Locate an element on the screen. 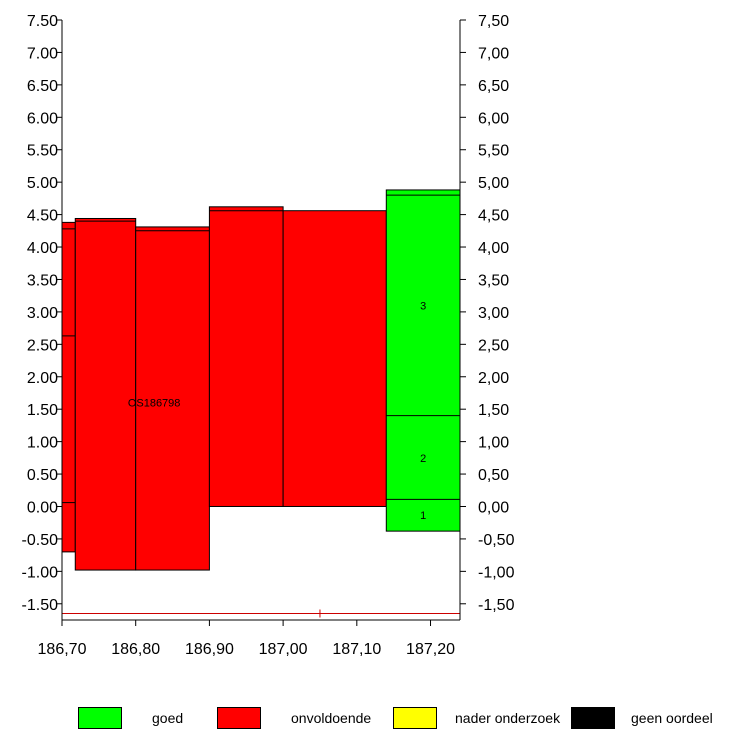 The image size is (729, 732). y-tick-label-left: 6.00 is located at coordinates (42, 118).